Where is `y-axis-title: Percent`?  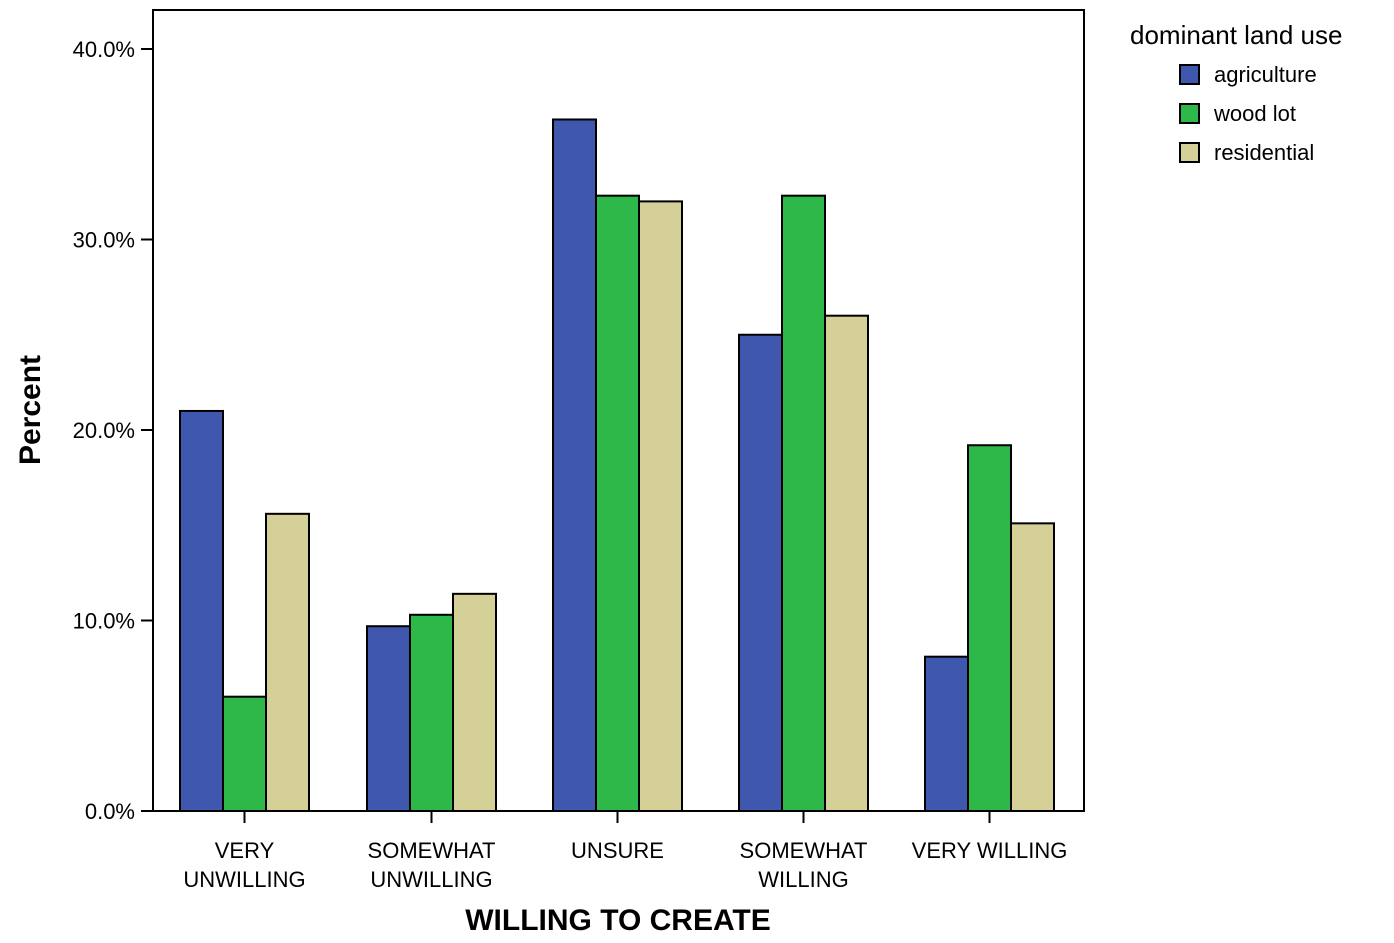 y-axis-title: Percent is located at coordinates (30, 410).